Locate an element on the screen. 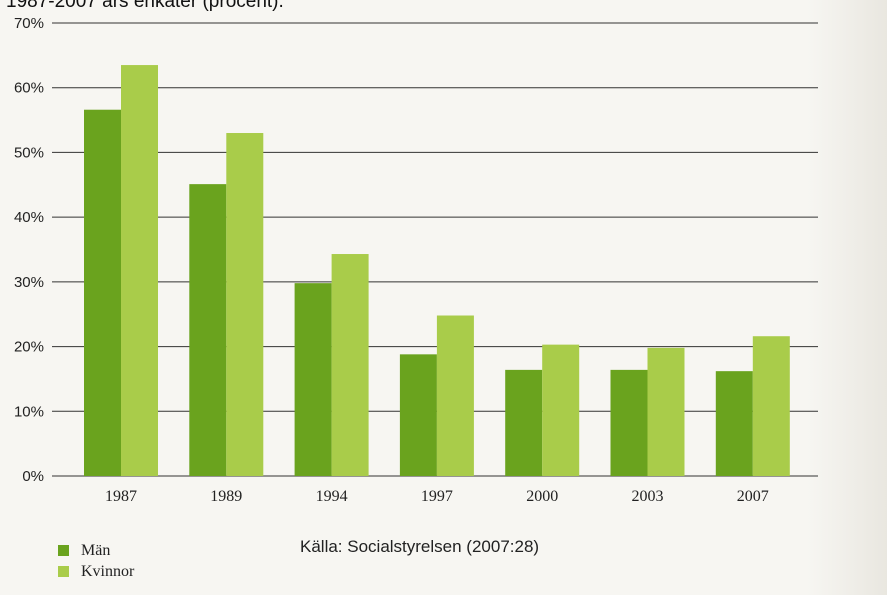  y-tick-label: 70% is located at coordinates (29, 23).